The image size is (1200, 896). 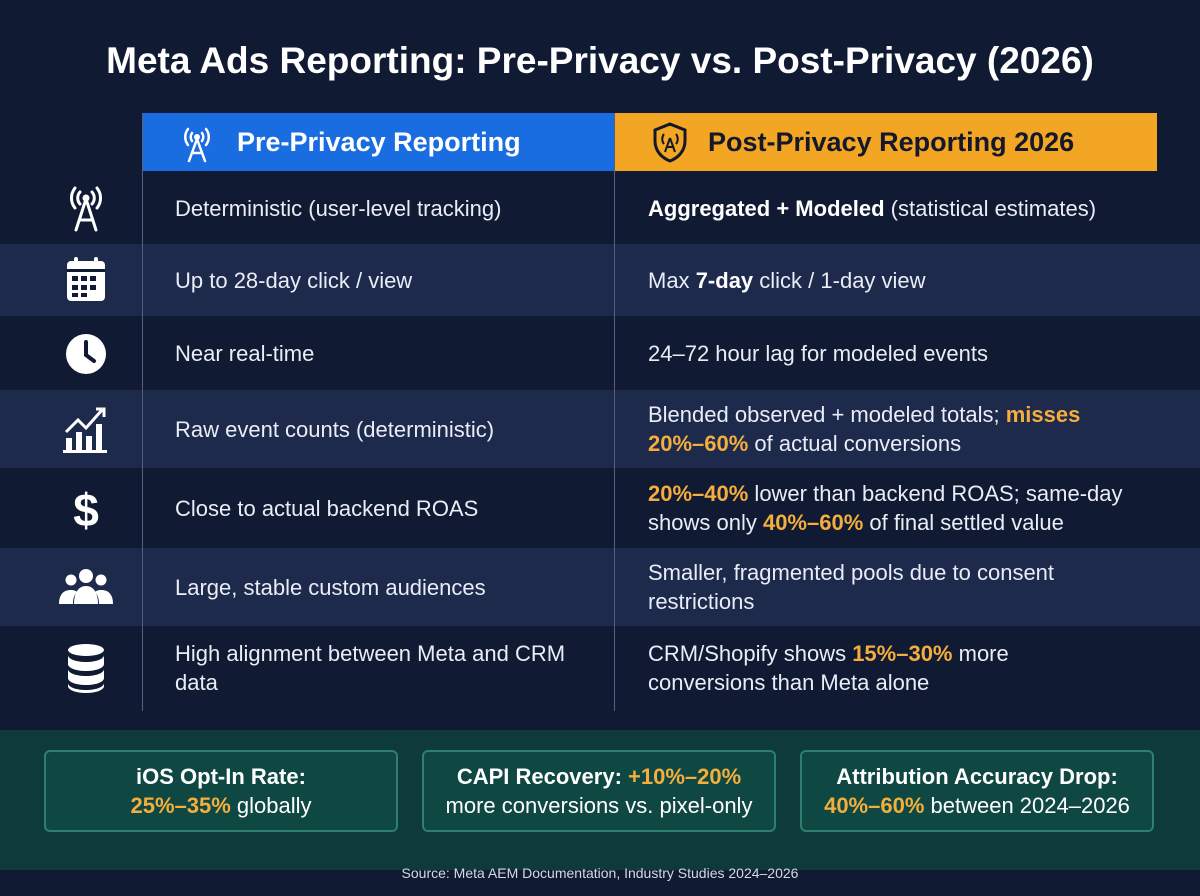 What do you see at coordinates (542, 776) in the screenshot?
I see `text: CAPI Recovery:` at bounding box center [542, 776].